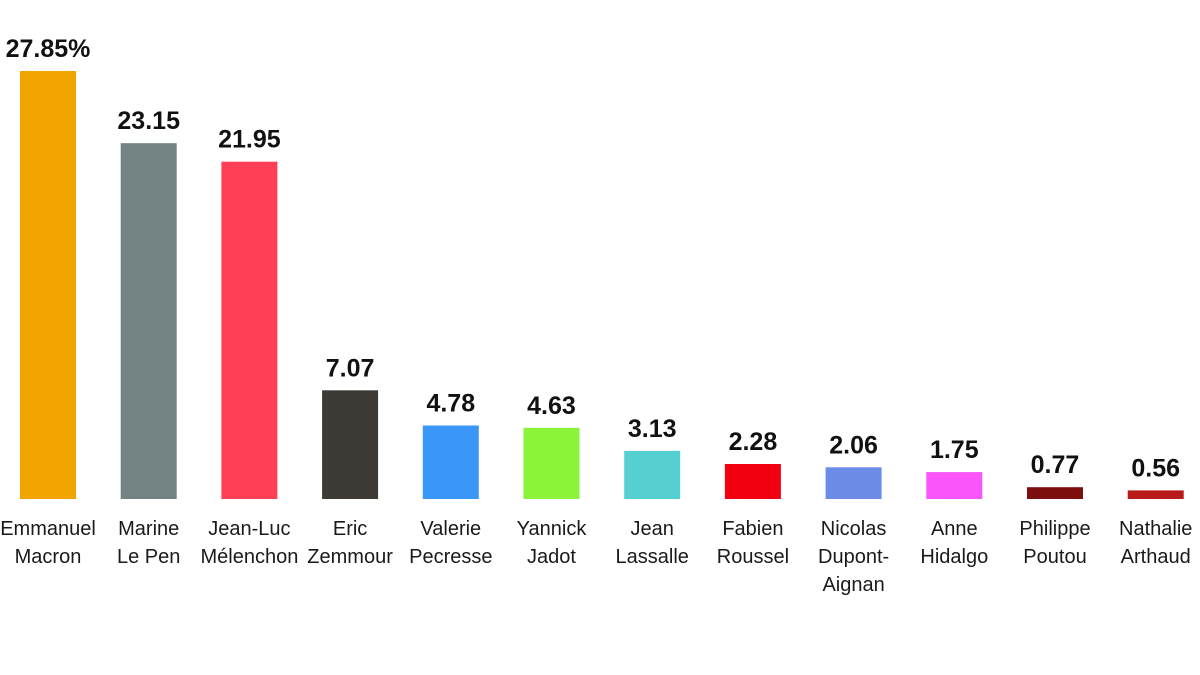 This screenshot has width=1200, height=675. Describe the element at coordinates (552, 543) in the screenshot. I see `category-label-5: Yannick Jadot` at that location.